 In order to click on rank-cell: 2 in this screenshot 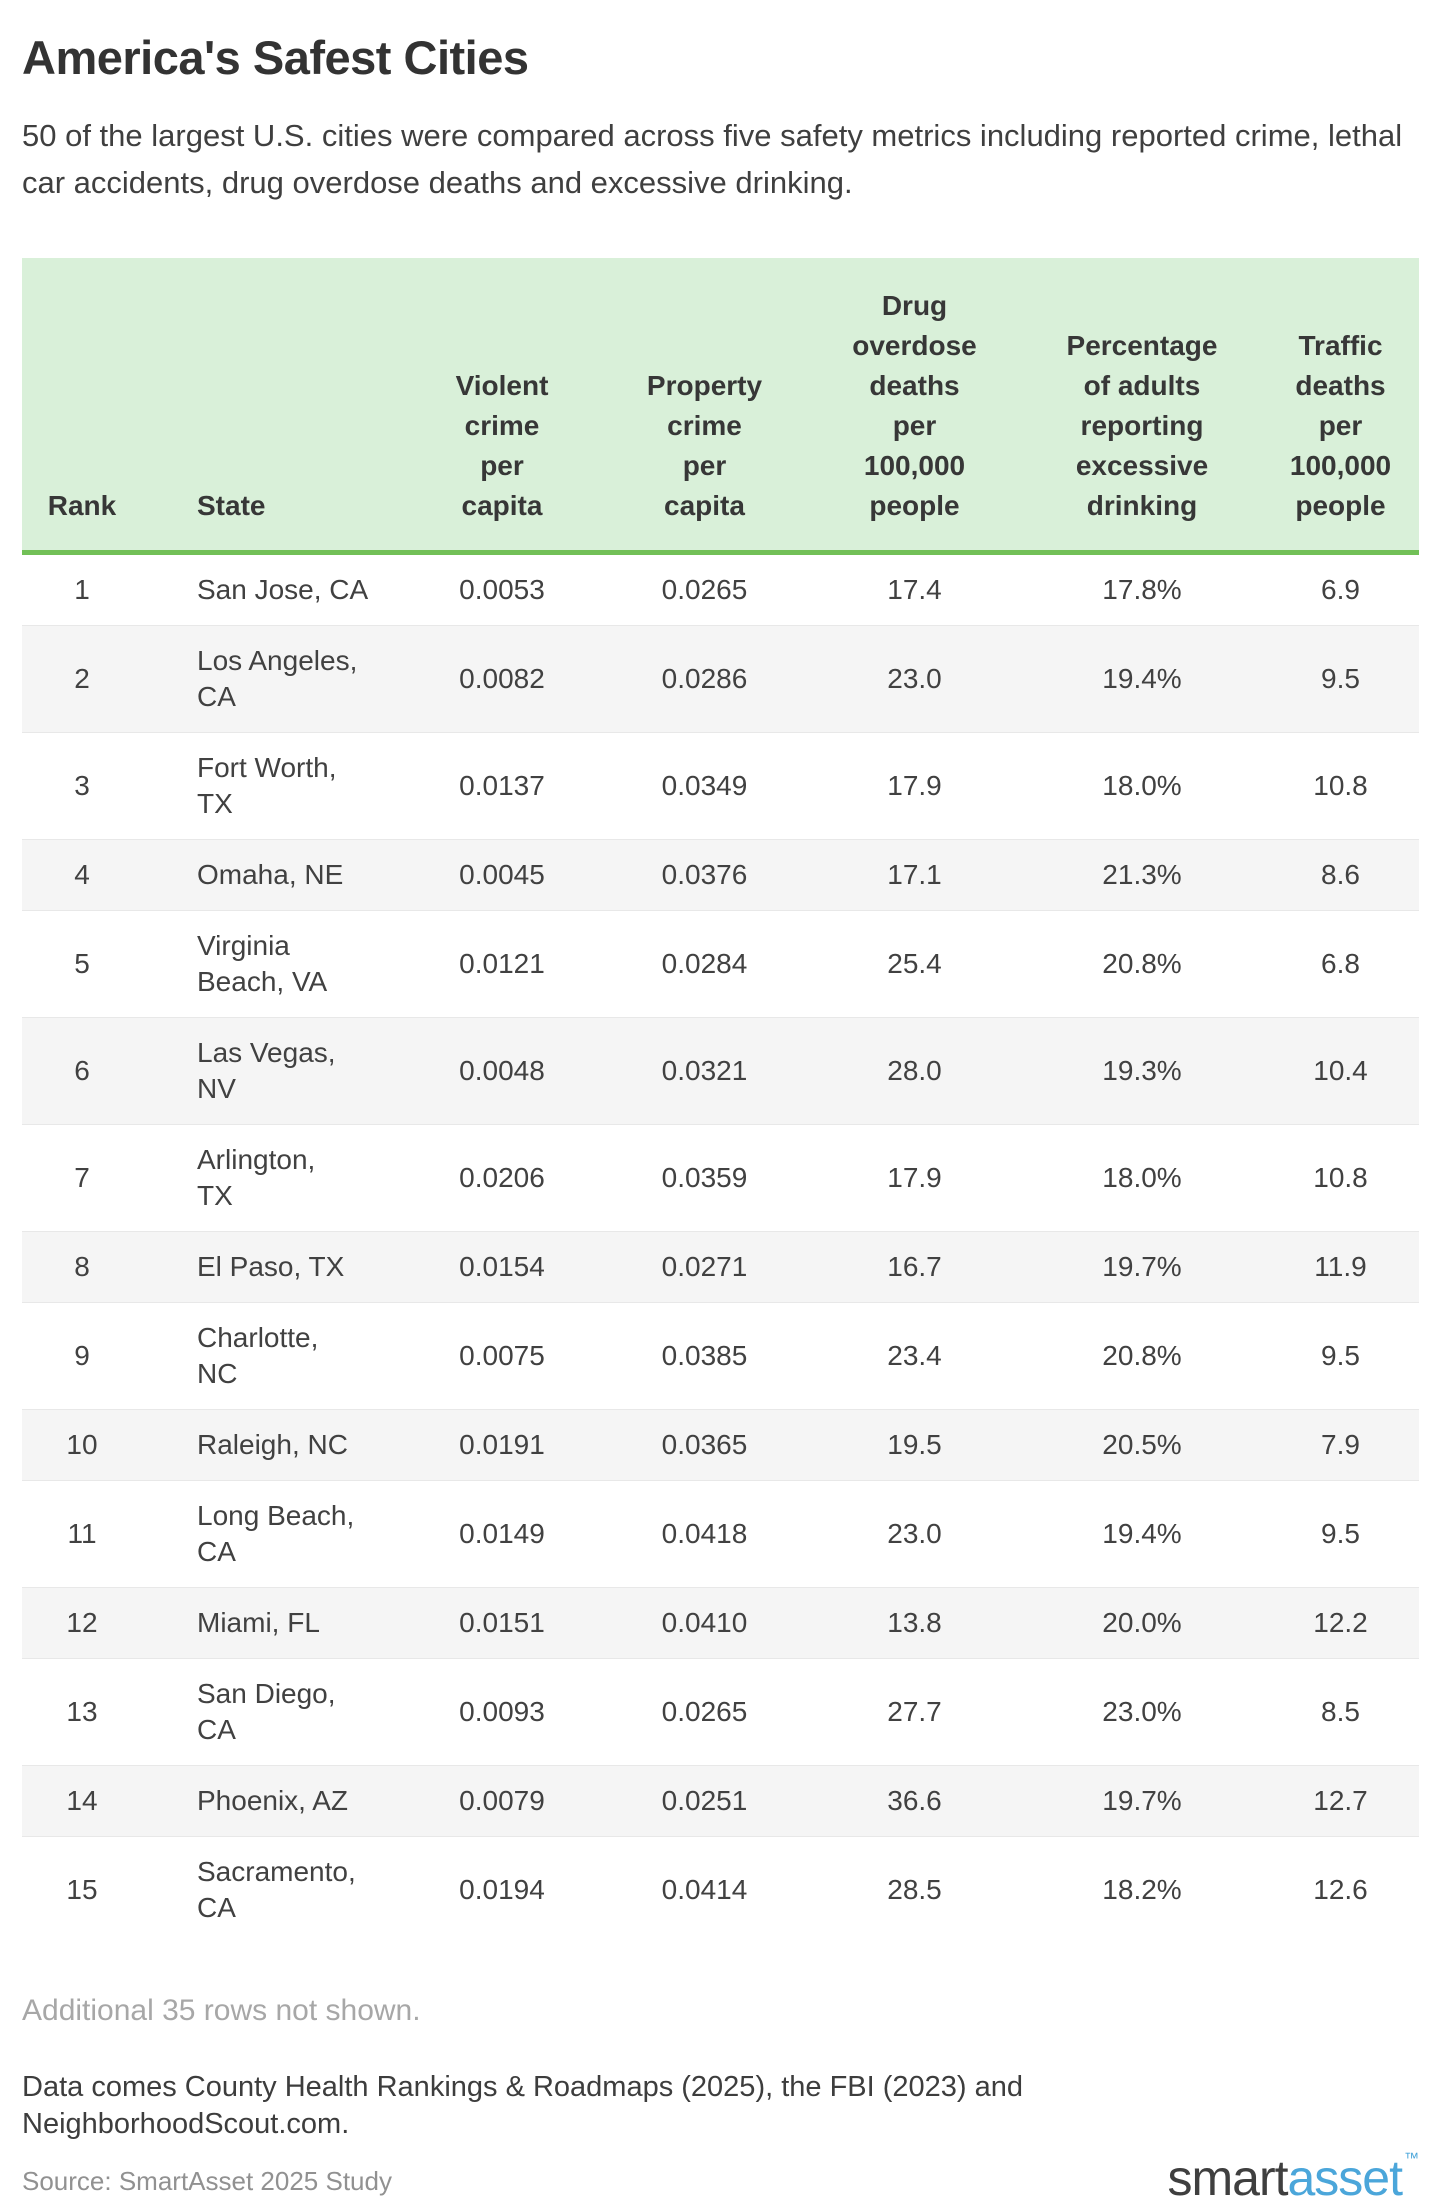, I will do `click(82, 678)`.